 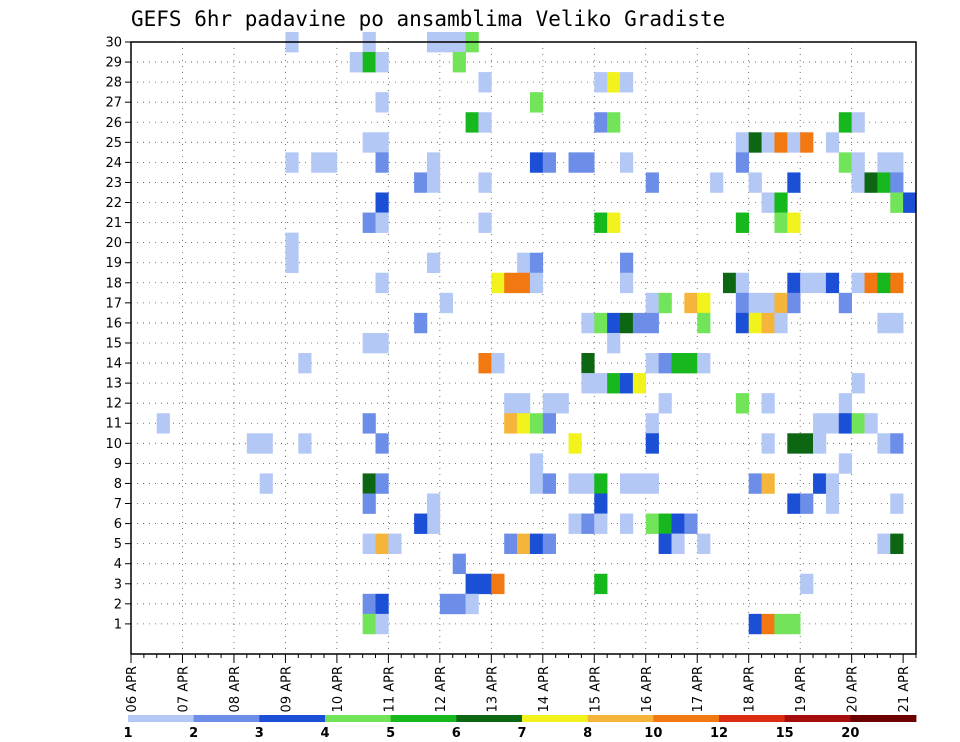 I want to click on x-tick-label: 21 APR, so click(x=904, y=689).